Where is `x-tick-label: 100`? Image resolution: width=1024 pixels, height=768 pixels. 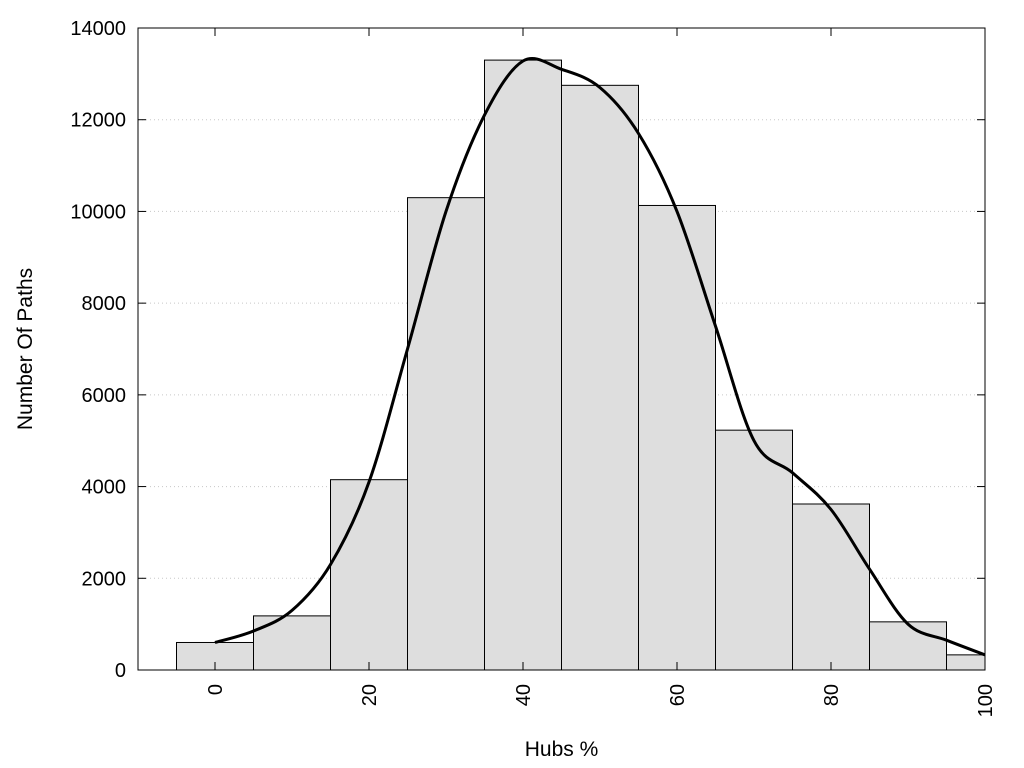 x-tick-label: 100 is located at coordinates (986, 700).